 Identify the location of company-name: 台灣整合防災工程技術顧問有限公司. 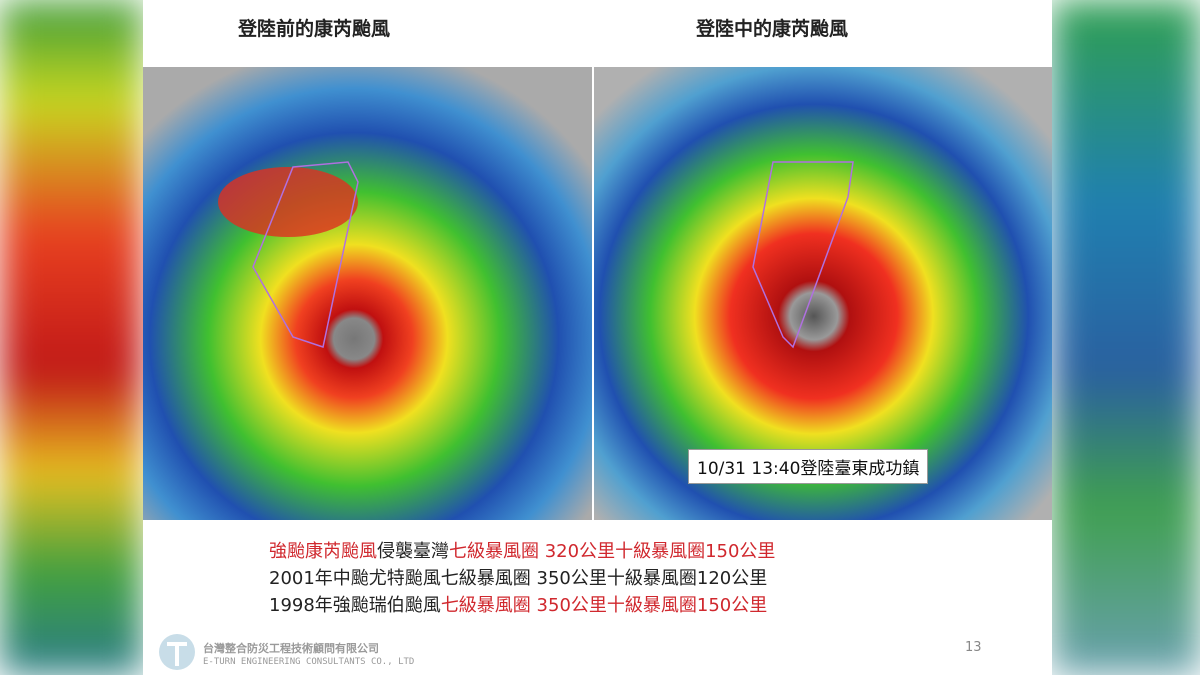
(291, 648).